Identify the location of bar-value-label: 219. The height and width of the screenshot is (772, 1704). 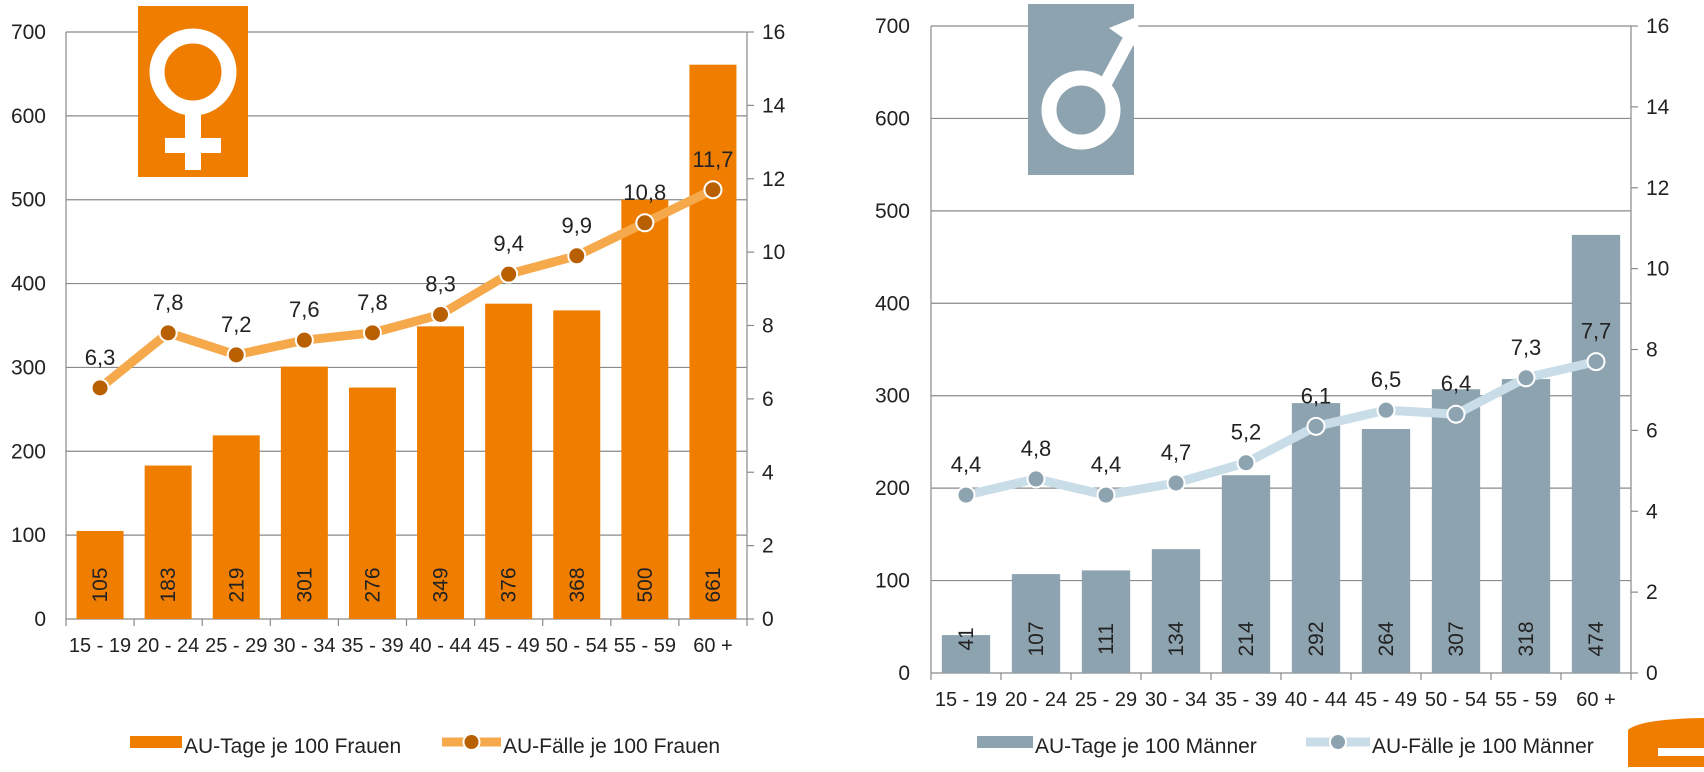
(236, 584).